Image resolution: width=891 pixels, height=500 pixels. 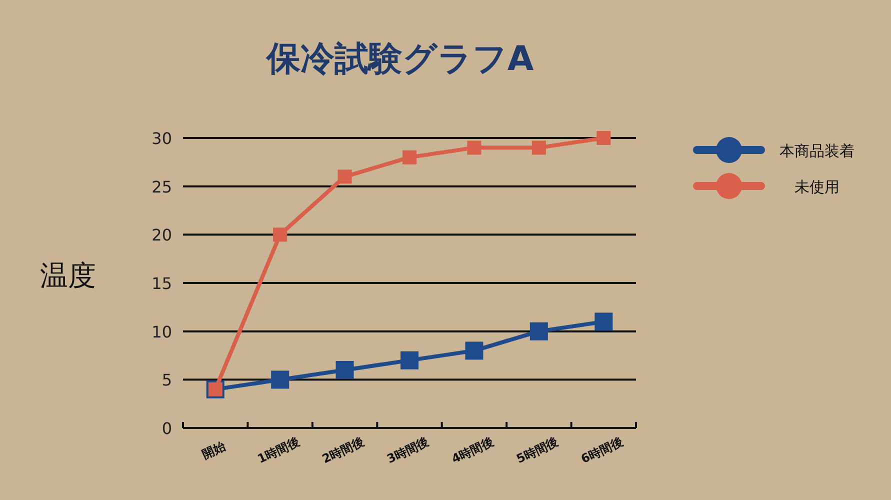 What do you see at coordinates (162, 138) in the screenshot?
I see `y-tick-label: 30` at bounding box center [162, 138].